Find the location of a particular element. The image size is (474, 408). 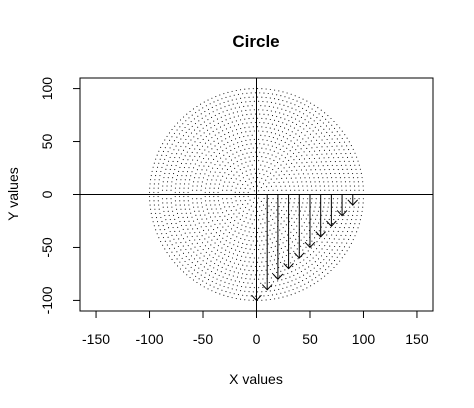

x-tick-label: 150 is located at coordinates (417, 339).